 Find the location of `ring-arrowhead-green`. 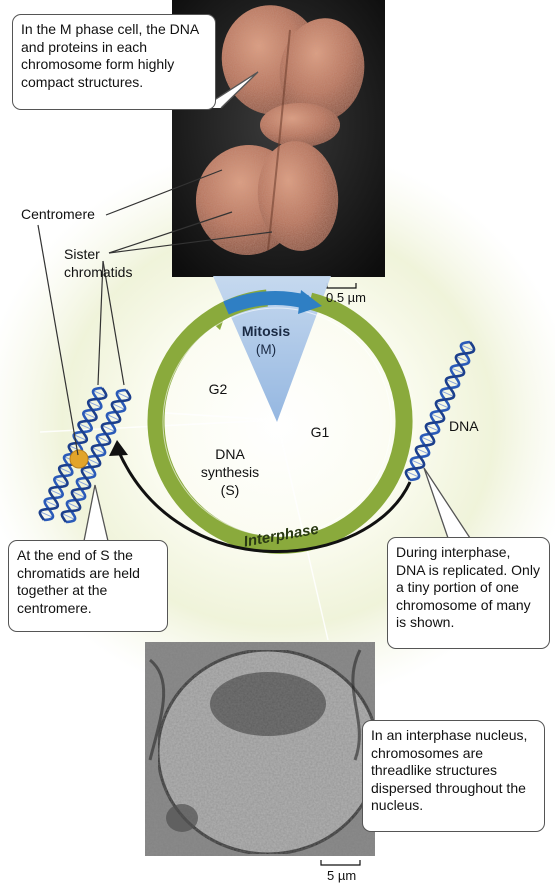

ring-arrowhead-green is located at coordinates (217, 315).